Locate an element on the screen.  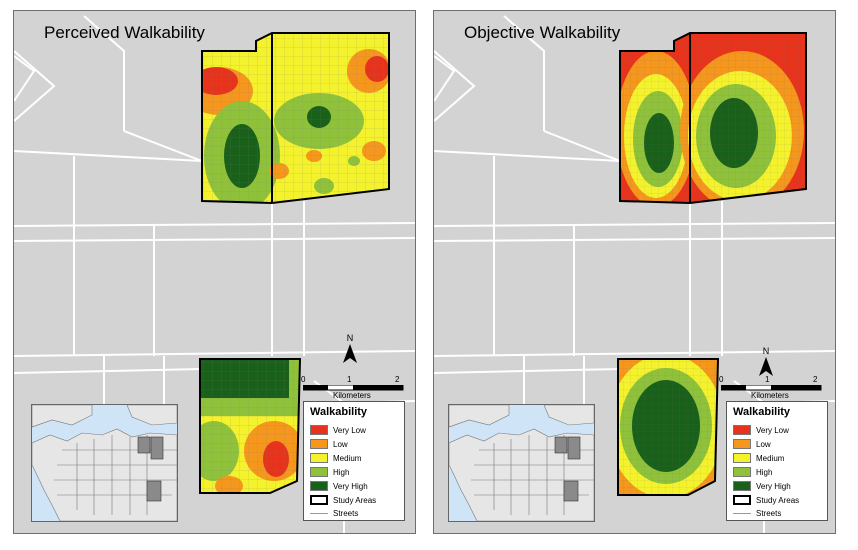
map-title: Objective Walkability is located at coordinates (542, 32).